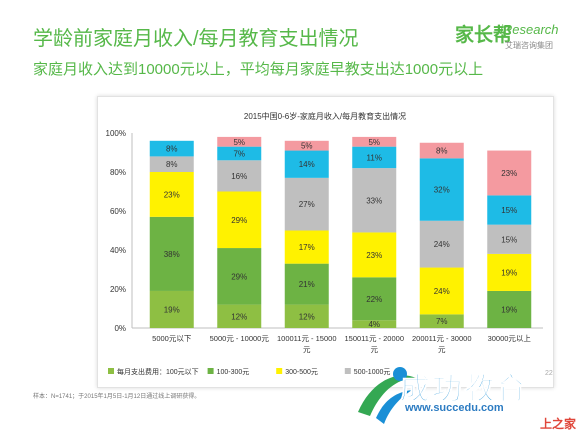 Image resolution: width=580 pixels, height=435 pixels. I want to click on data-label: 21%, so click(307, 284).